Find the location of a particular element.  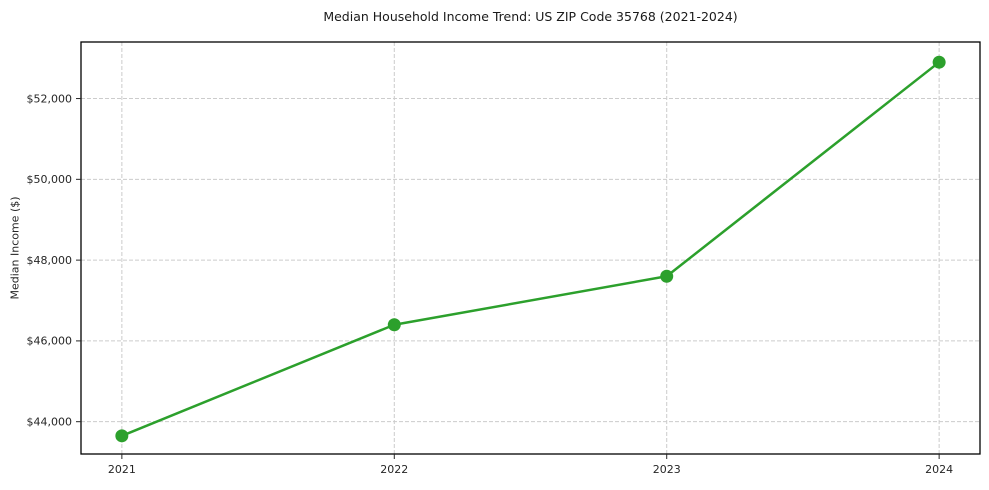

x-tick-label: 2022 is located at coordinates (394, 469).